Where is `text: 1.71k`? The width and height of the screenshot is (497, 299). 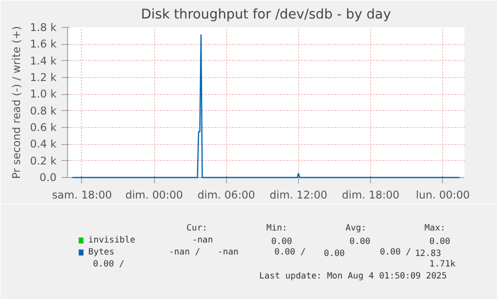
text: 1.71k is located at coordinates (442, 265).